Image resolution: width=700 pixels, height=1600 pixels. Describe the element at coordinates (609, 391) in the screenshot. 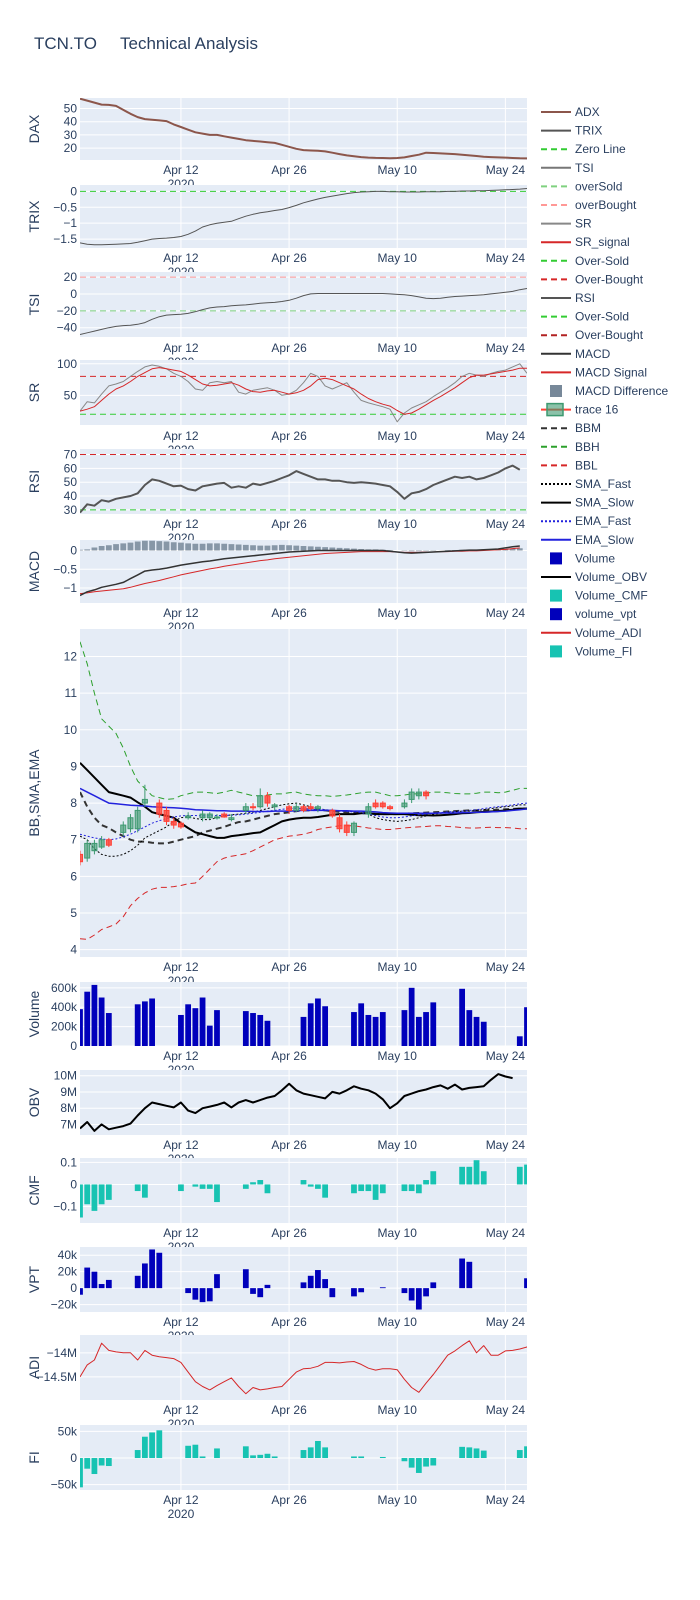

I see `legend-item: MACD Difference` at that location.